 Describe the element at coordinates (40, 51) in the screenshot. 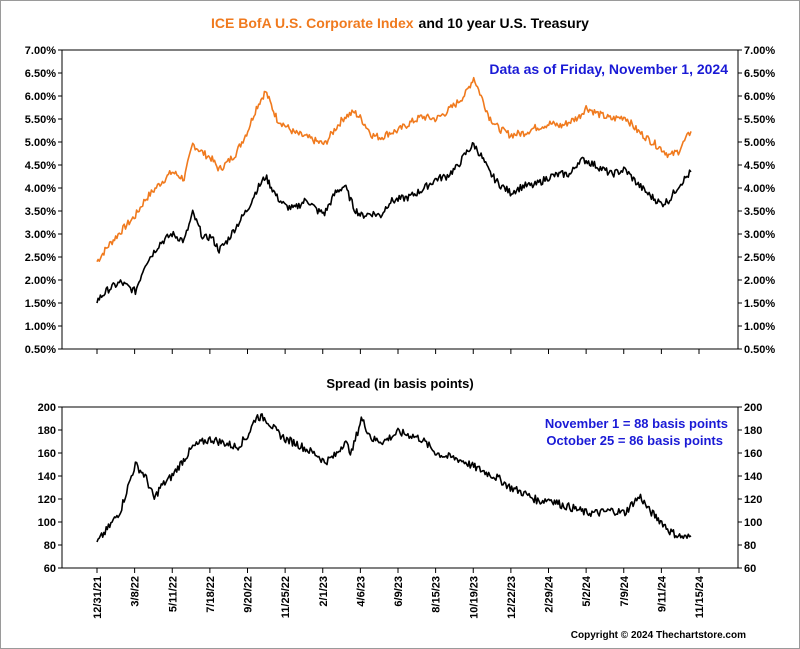

I see `top-ytick-label-left: 7.00%` at that location.